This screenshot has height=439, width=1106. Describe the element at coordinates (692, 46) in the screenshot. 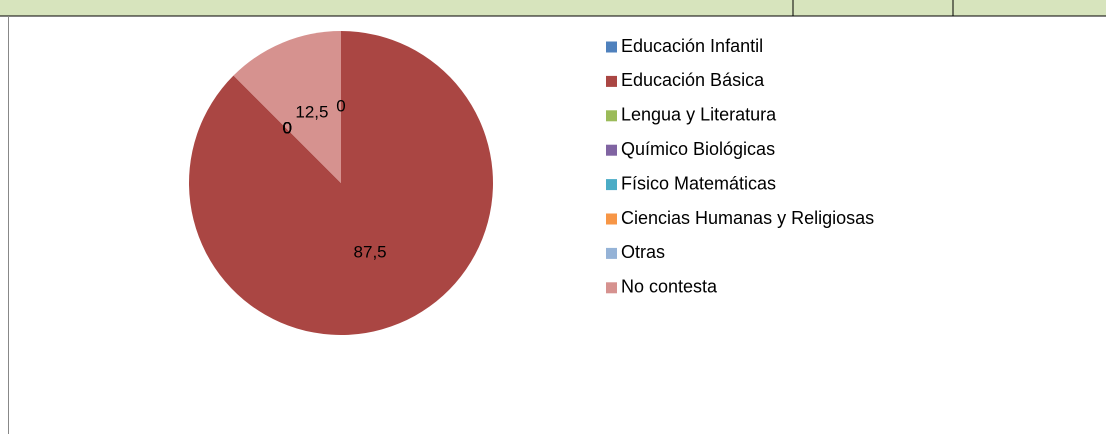

I see `legend-label: Educación Infantil` at that location.